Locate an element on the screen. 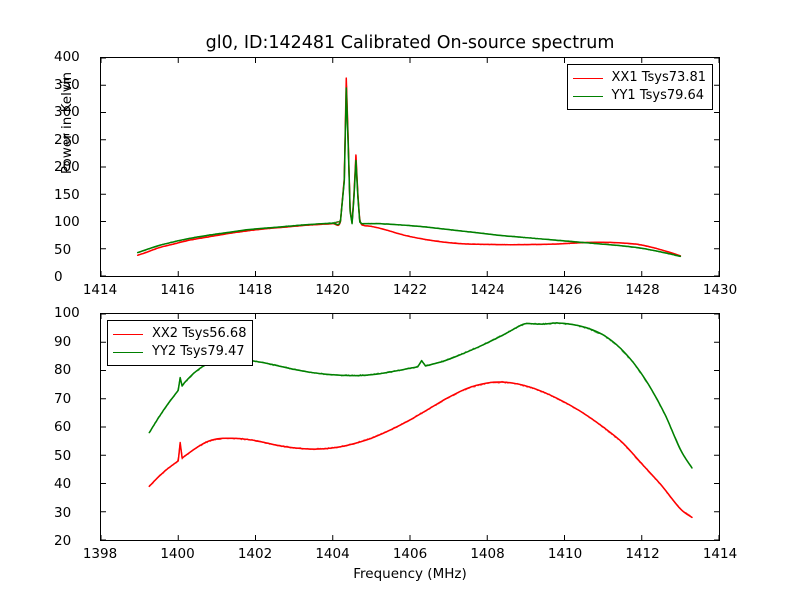  legend-bottom-entry: XX2 Tsys56.68 is located at coordinates (179, 334).